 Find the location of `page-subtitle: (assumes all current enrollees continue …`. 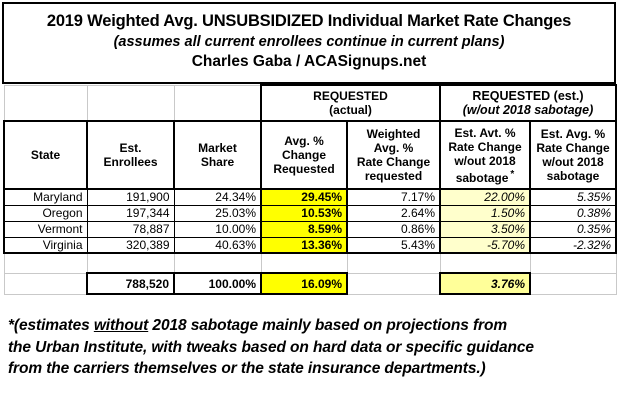

page-subtitle: (assumes all current enrollees continue … is located at coordinates (309, 42).